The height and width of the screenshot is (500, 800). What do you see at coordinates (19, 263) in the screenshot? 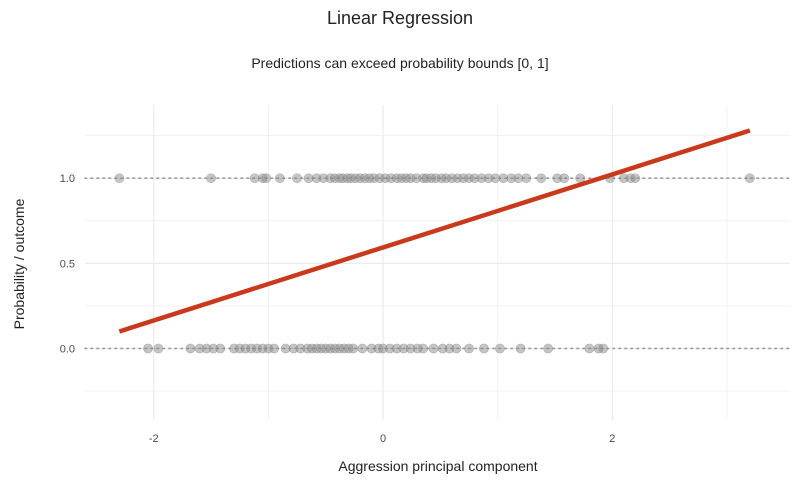
I see `y-axis-title: Probability / outcome` at bounding box center [19, 263].